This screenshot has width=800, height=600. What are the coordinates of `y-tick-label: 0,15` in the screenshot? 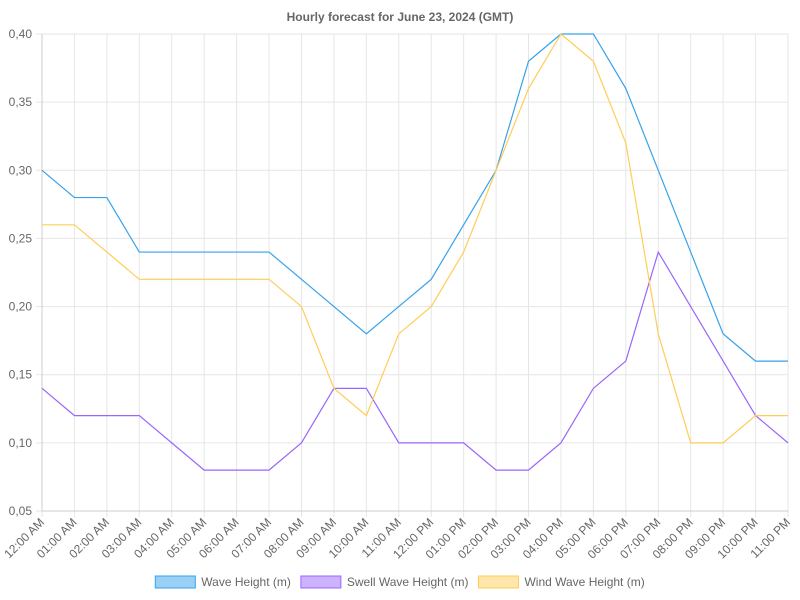 It's located at (21, 375).